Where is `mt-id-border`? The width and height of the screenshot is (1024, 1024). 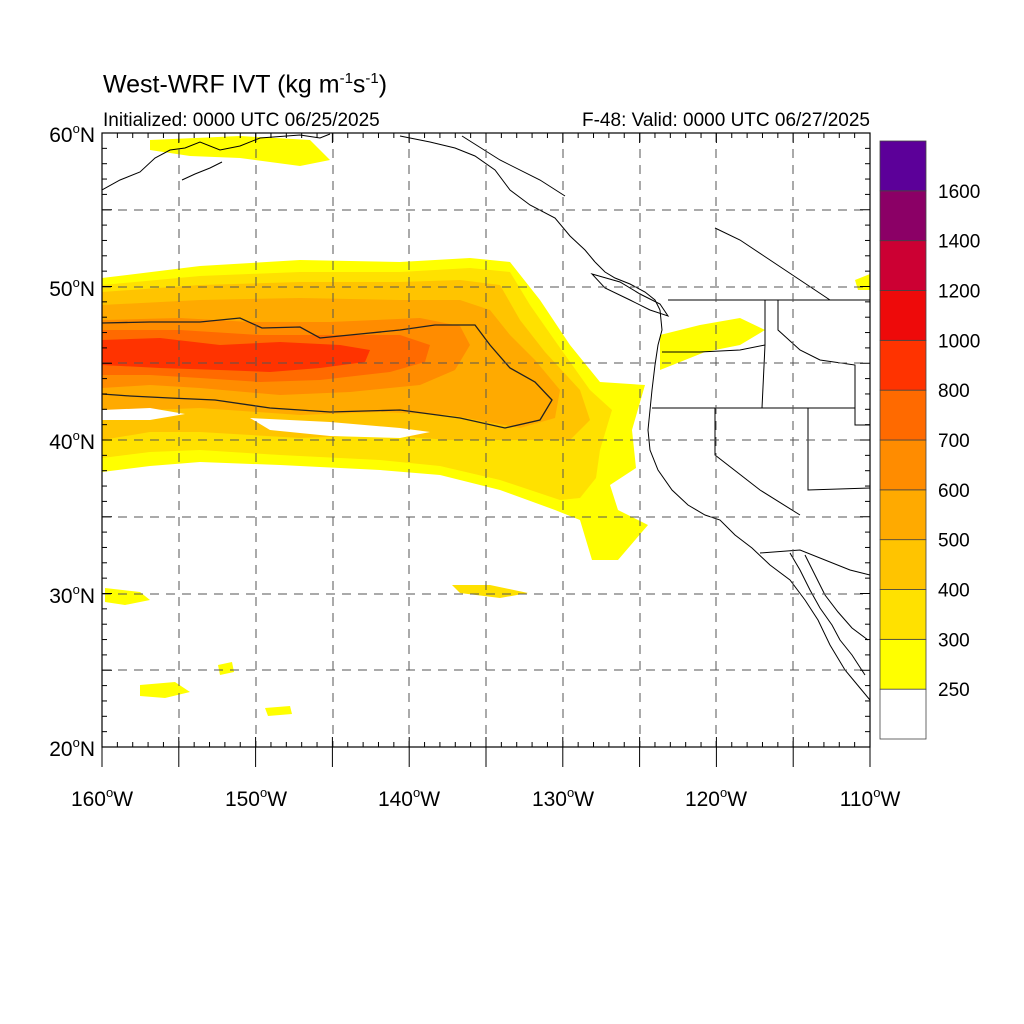 mt-id-border is located at coordinates (823, 363).